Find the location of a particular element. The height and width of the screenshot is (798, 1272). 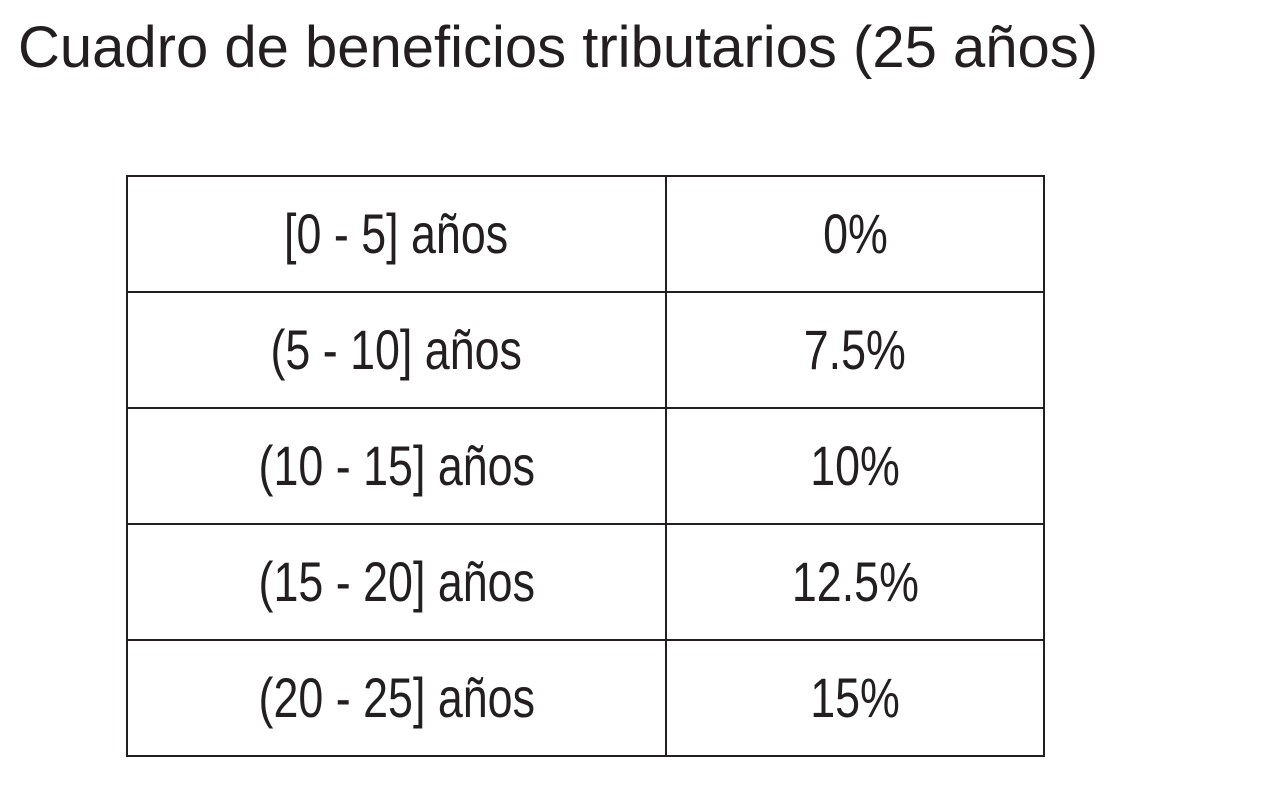

range-cell: (20 - 25] años is located at coordinates (396, 698).